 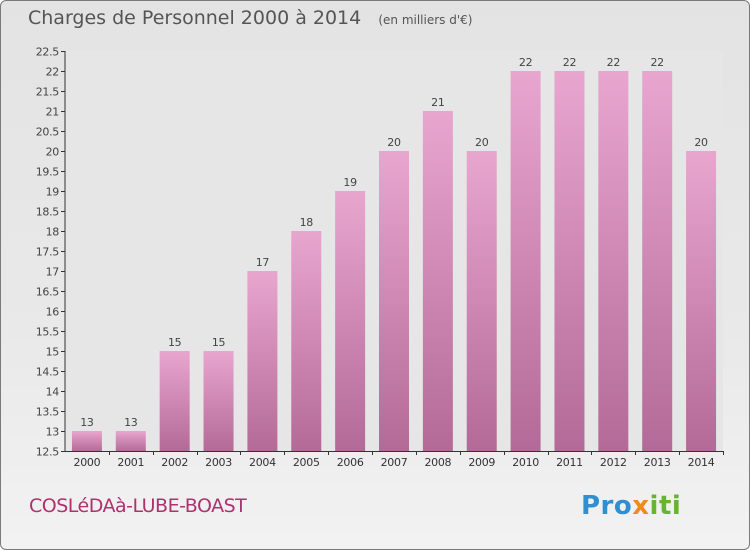 What do you see at coordinates (350, 182) in the screenshot?
I see `value-label-2006: 19` at bounding box center [350, 182].